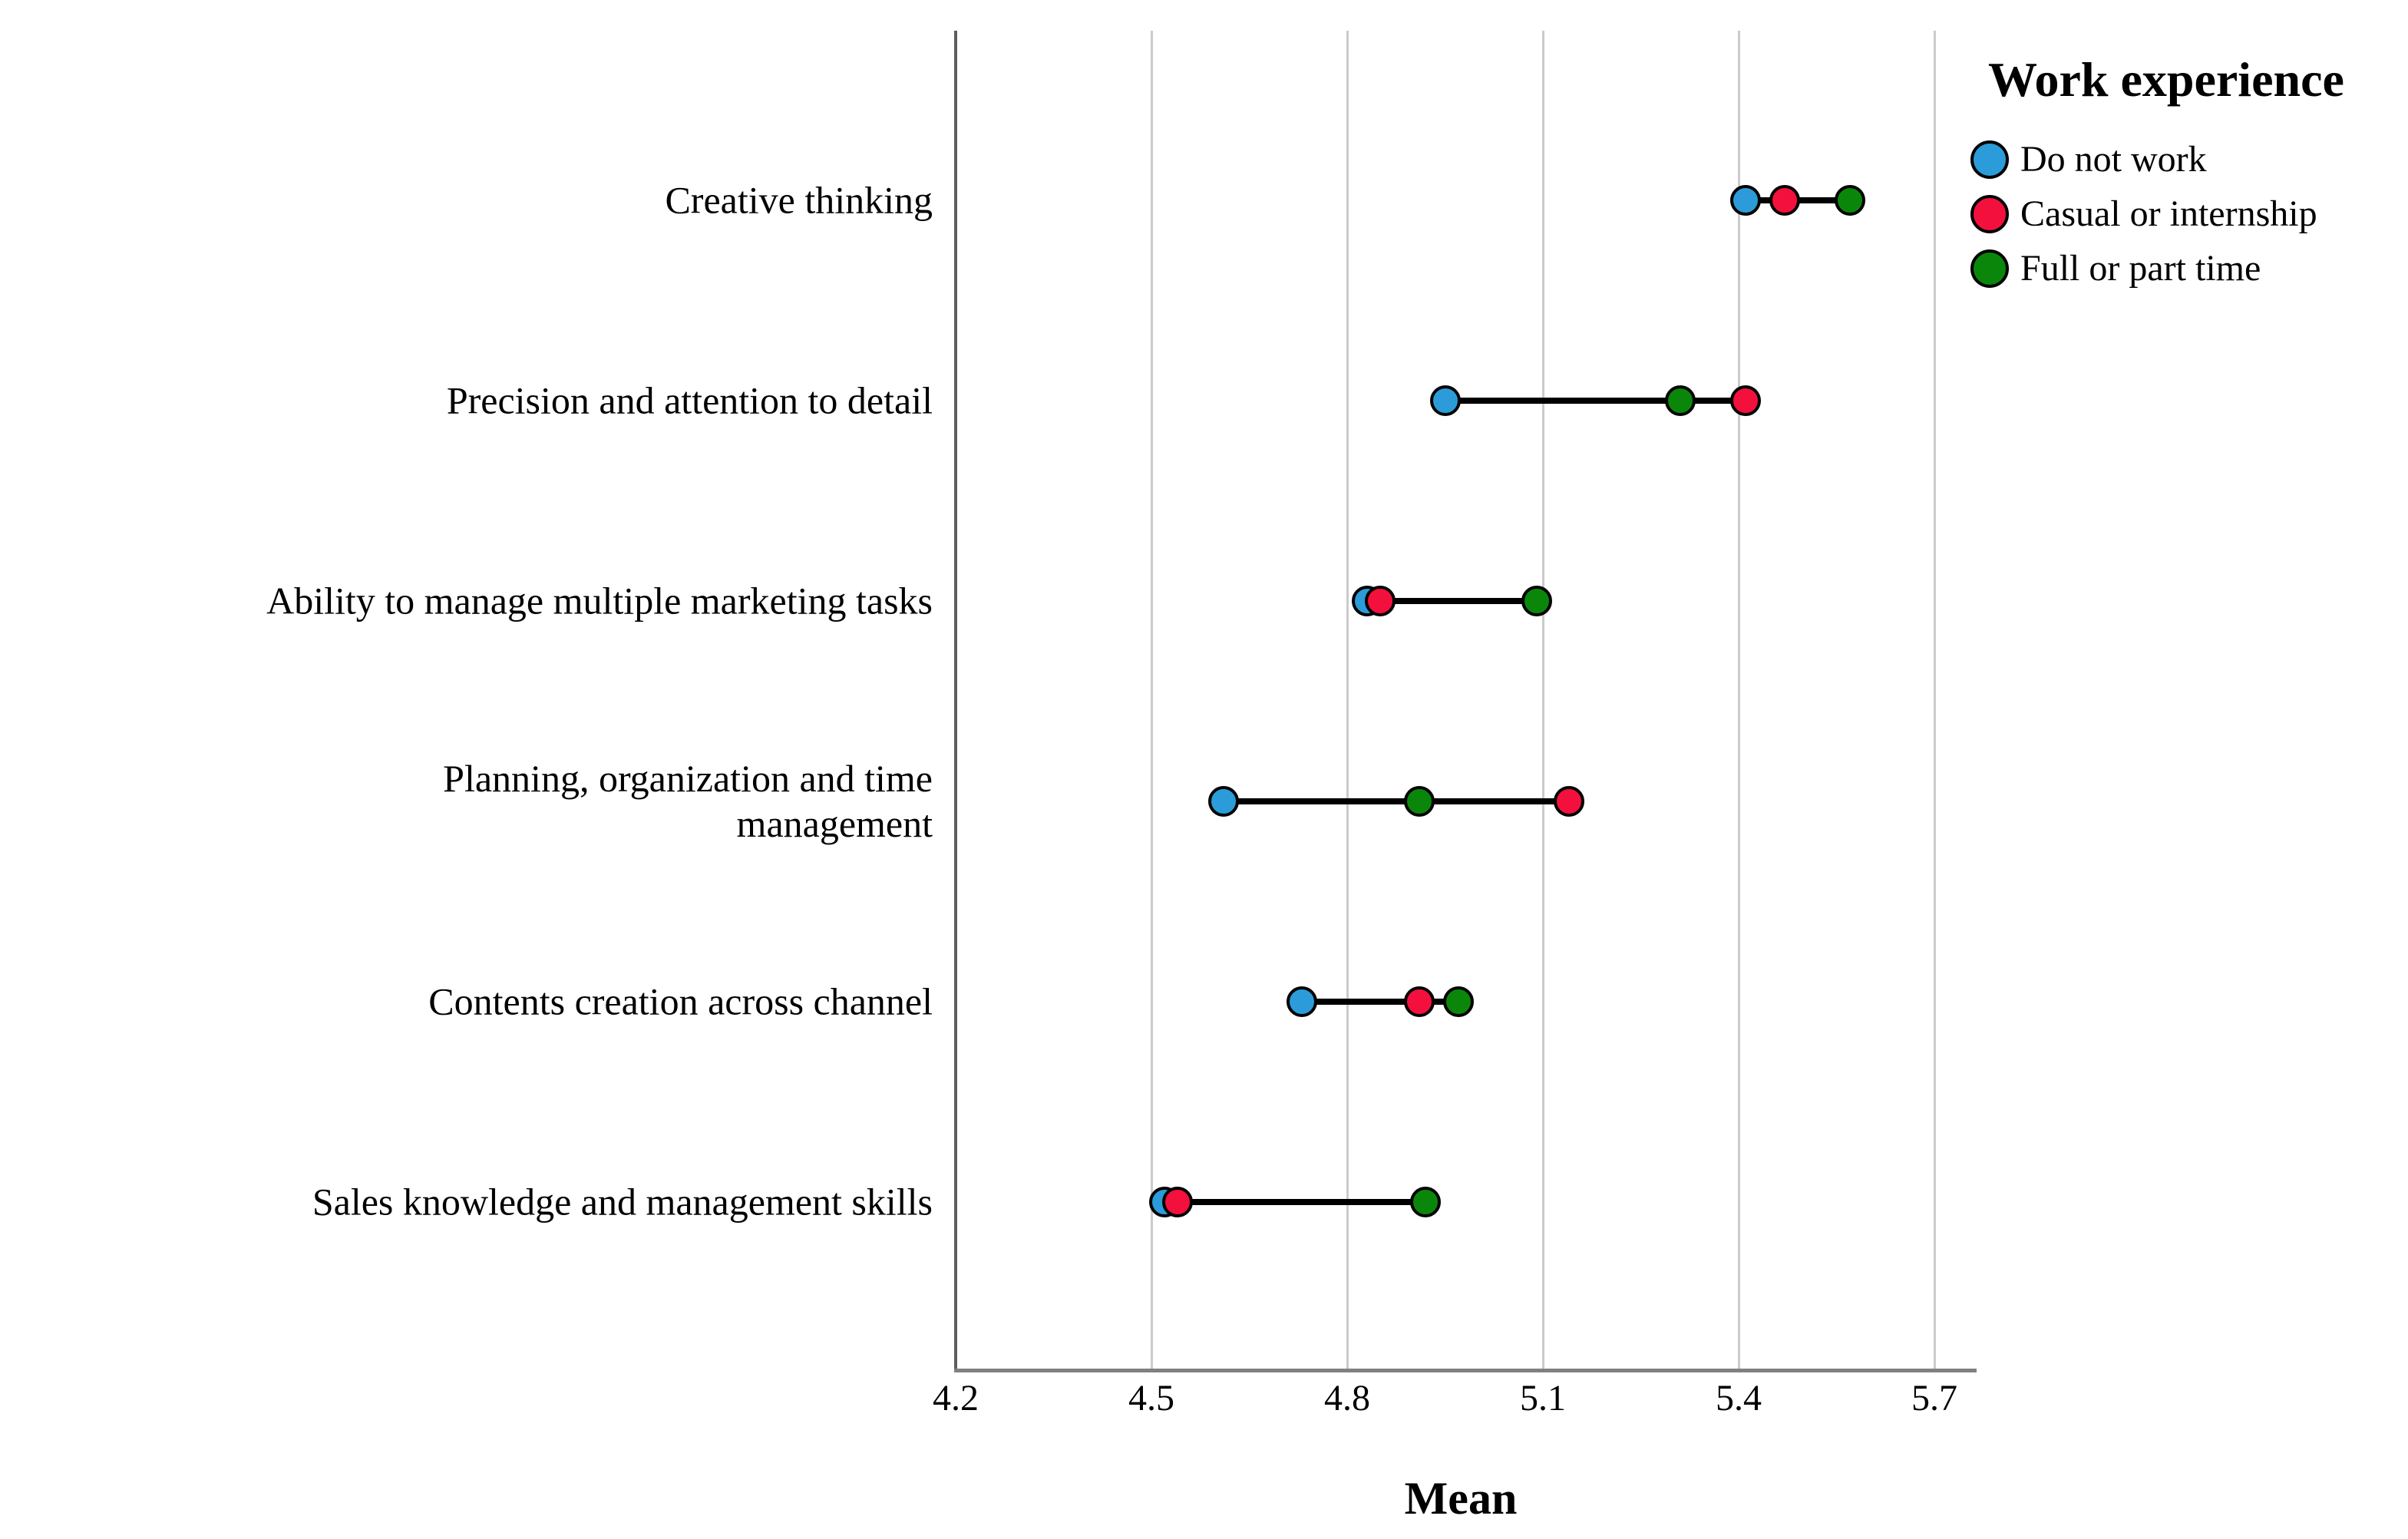 Image resolution: width=2408 pixels, height=1539 pixels. I want to click on category-label: Sales knowledge and management skills, so click(623, 1202).